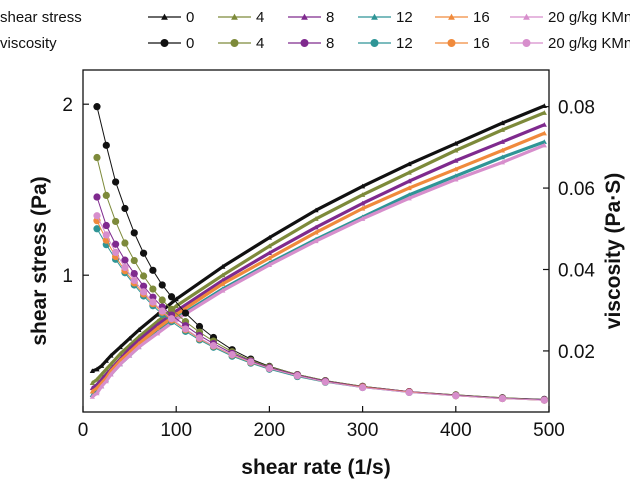 This screenshot has height=482, width=630. Describe the element at coordinates (576, 189) in the screenshot. I see `y-right-tick-label: 0.06` at that location.